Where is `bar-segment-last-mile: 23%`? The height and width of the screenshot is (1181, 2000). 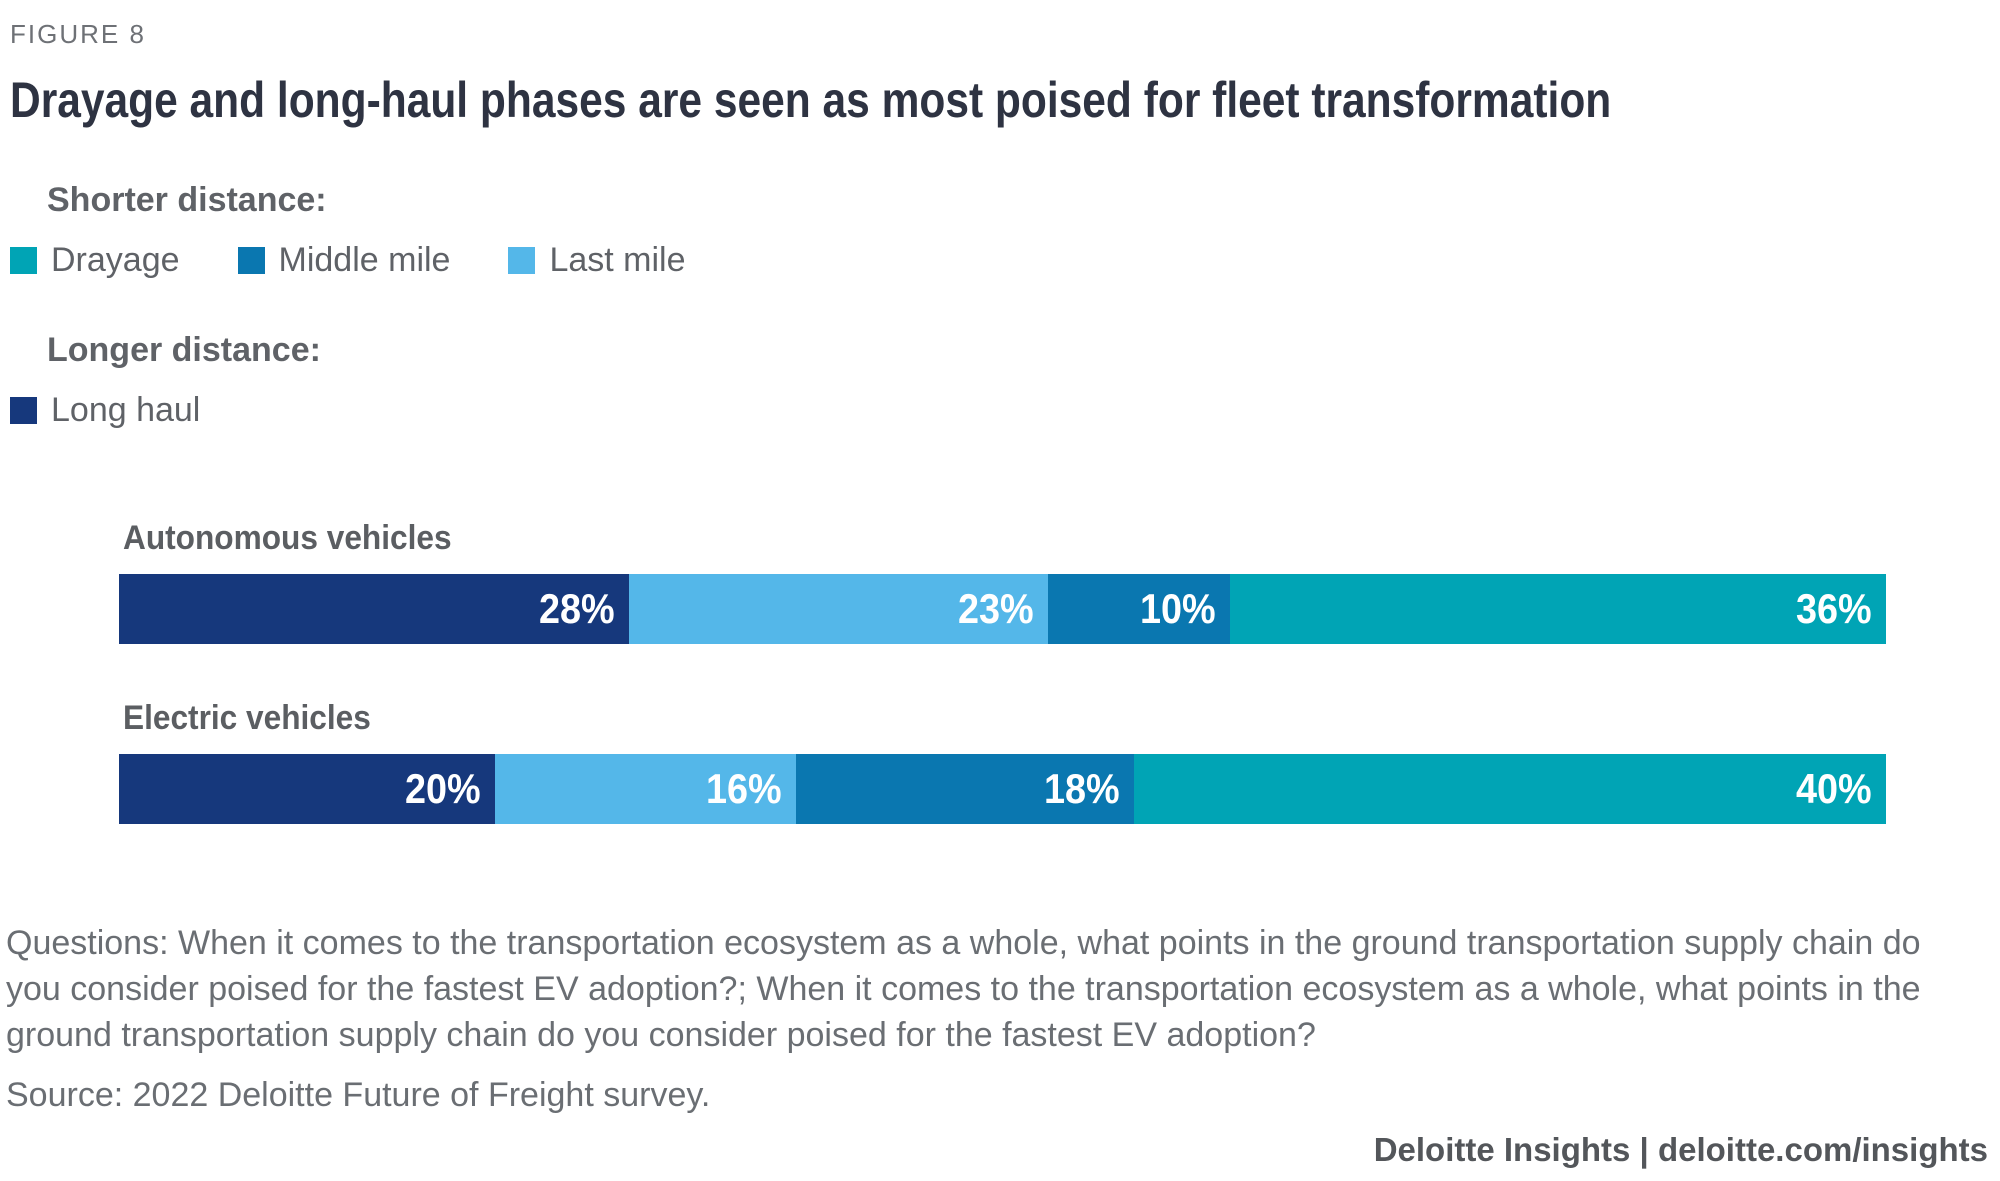
bar-segment-last-mile: 23% is located at coordinates (839, 609).